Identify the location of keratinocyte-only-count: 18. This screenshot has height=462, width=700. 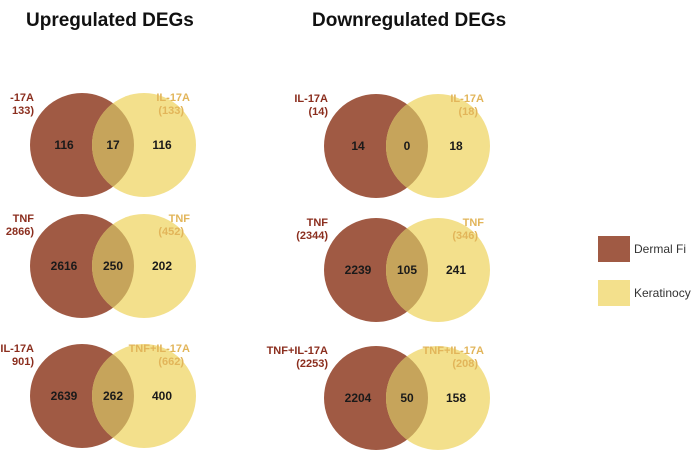
(456, 146).